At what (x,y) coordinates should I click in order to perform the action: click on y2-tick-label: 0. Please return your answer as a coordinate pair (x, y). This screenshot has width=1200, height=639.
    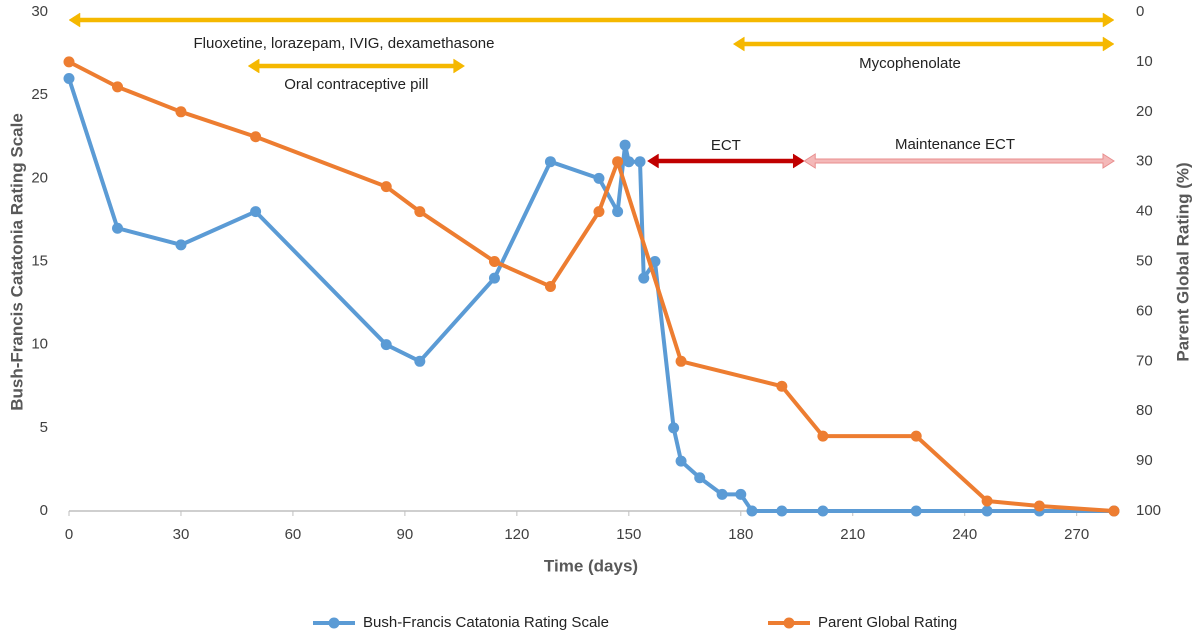
    Looking at the image, I should click on (1140, 11).